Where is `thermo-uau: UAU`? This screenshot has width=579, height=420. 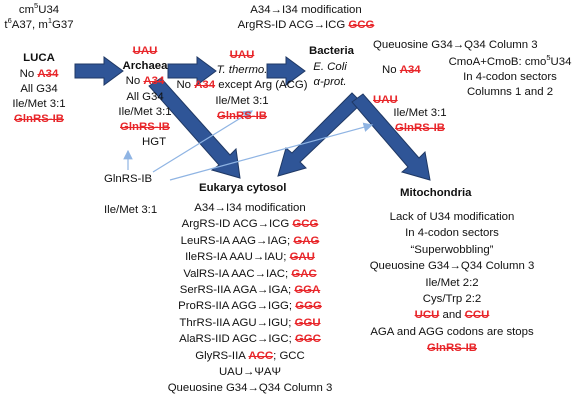
thermo-uau: UAU is located at coordinates (242, 55).